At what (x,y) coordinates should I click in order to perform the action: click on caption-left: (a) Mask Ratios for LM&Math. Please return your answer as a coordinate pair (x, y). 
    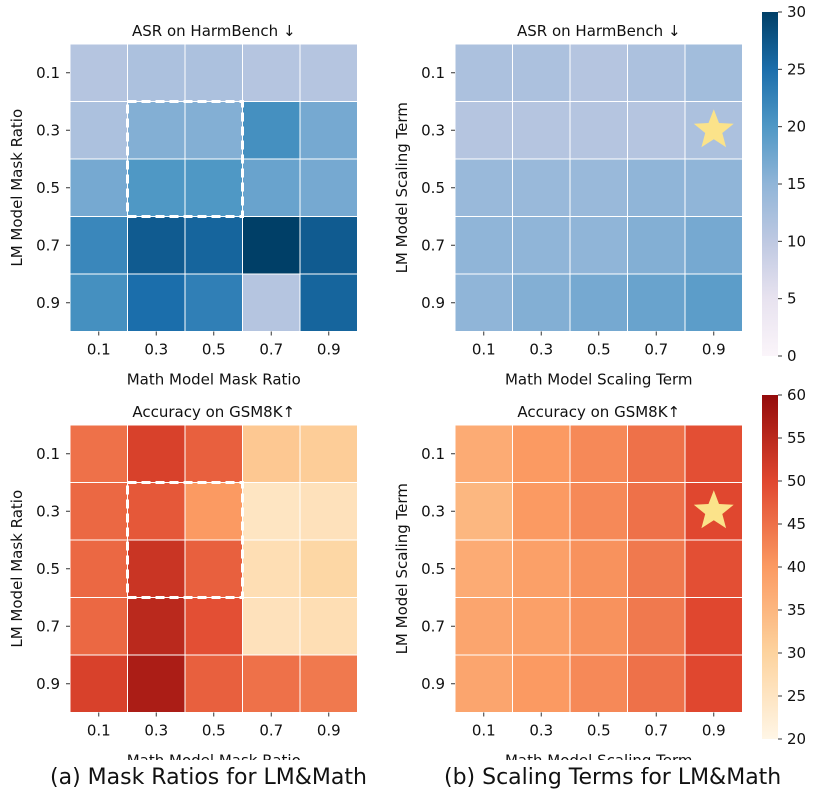
    Looking at the image, I should click on (208, 777).